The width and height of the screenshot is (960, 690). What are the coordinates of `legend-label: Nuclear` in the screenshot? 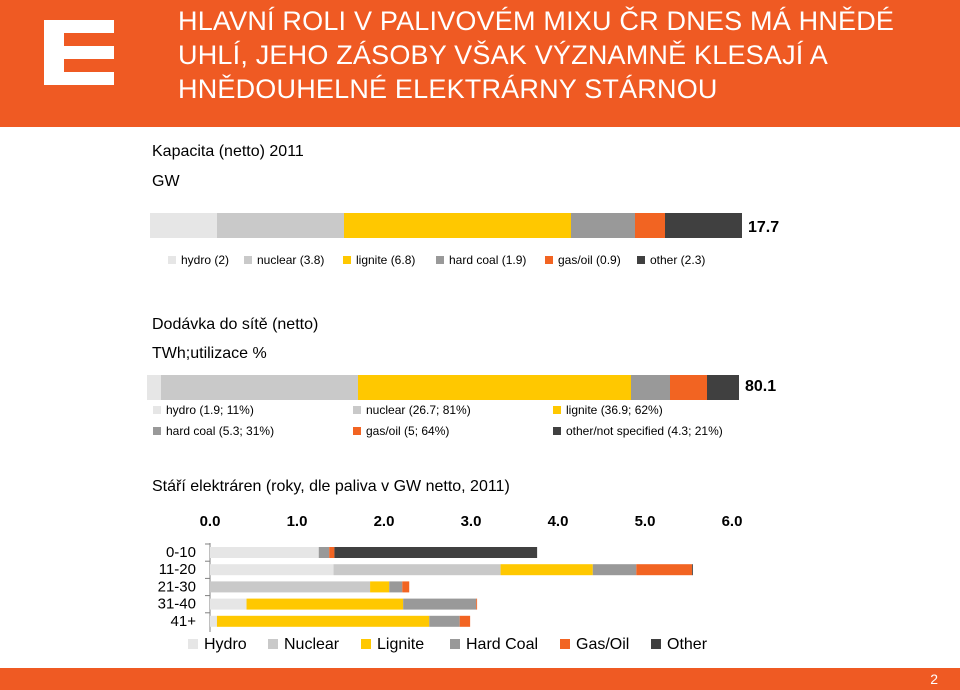 It's located at (312, 644).